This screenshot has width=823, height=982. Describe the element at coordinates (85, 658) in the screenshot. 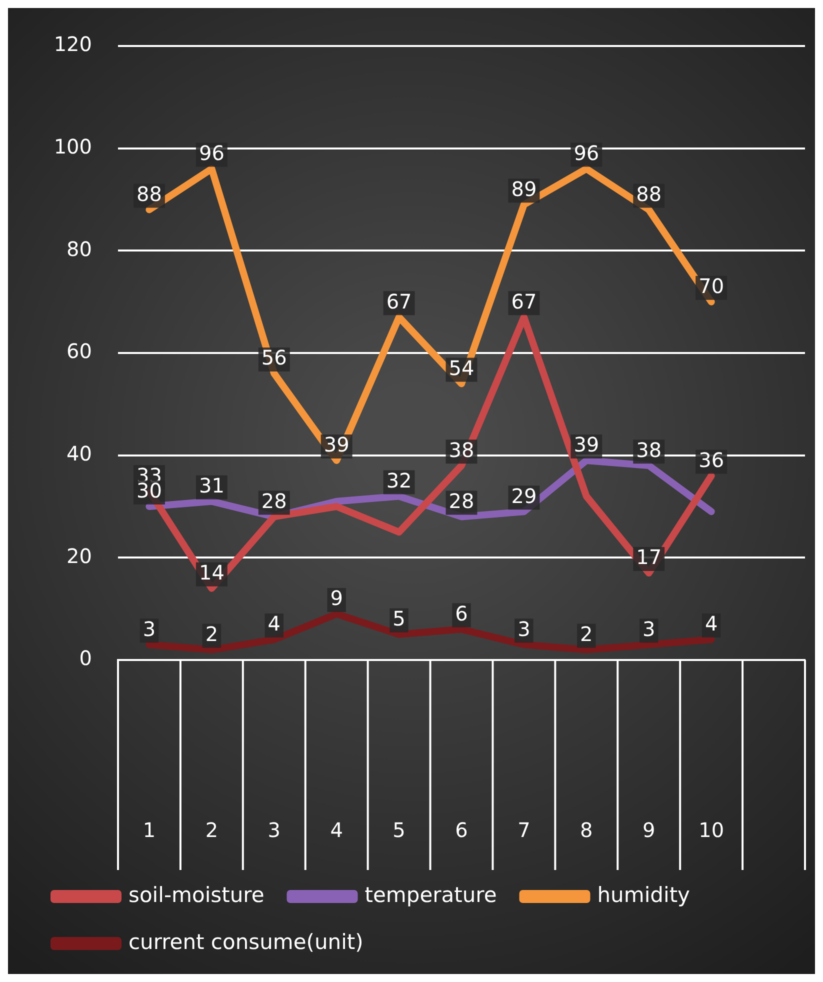

I see `y-tick-label: 0` at that location.